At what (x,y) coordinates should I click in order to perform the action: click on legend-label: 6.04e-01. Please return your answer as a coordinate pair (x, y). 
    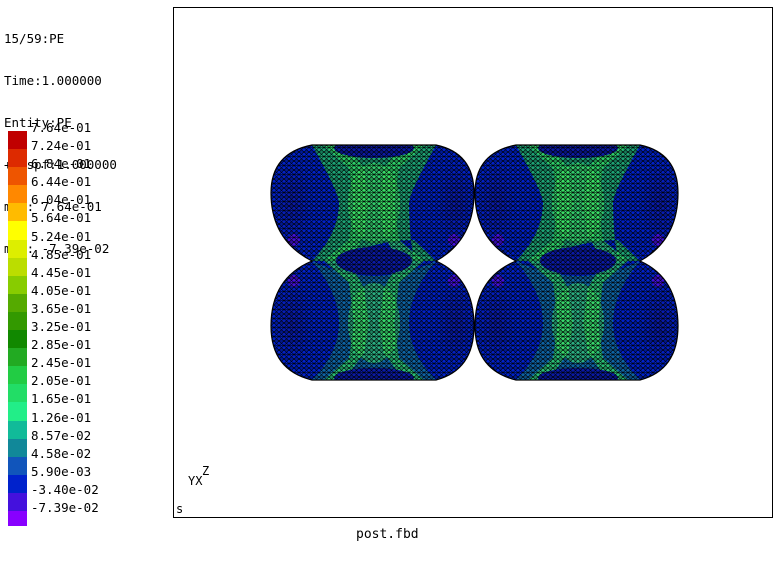
    Looking at the image, I should click on (61, 200).